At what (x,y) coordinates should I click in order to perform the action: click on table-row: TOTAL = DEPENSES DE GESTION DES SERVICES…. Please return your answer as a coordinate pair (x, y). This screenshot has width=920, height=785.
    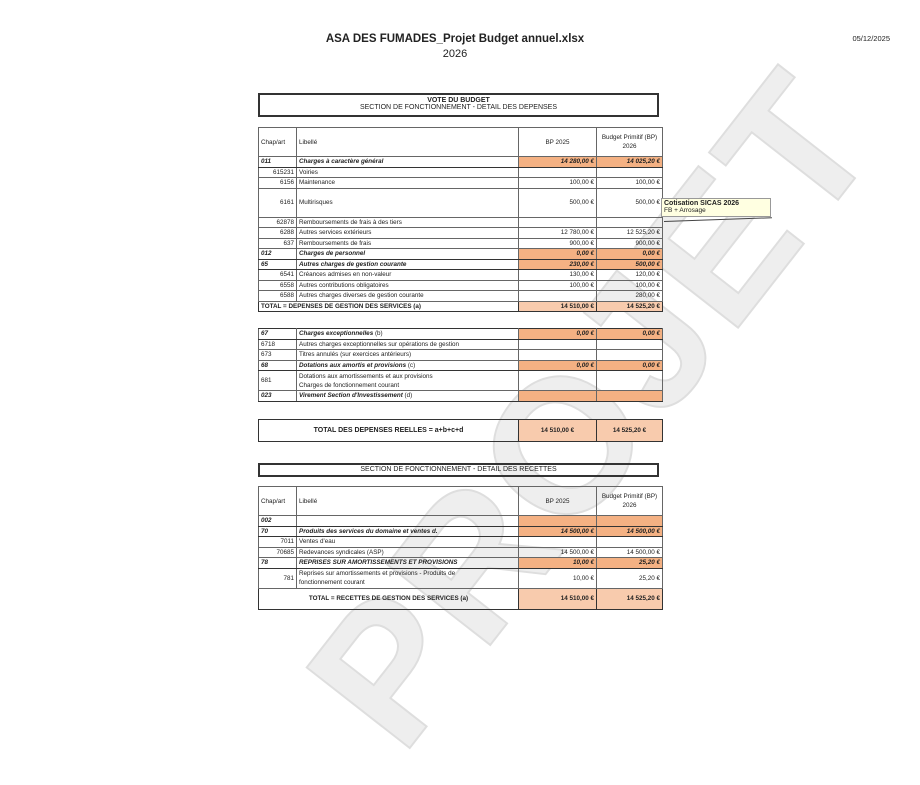
    Looking at the image, I should click on (460, 306).